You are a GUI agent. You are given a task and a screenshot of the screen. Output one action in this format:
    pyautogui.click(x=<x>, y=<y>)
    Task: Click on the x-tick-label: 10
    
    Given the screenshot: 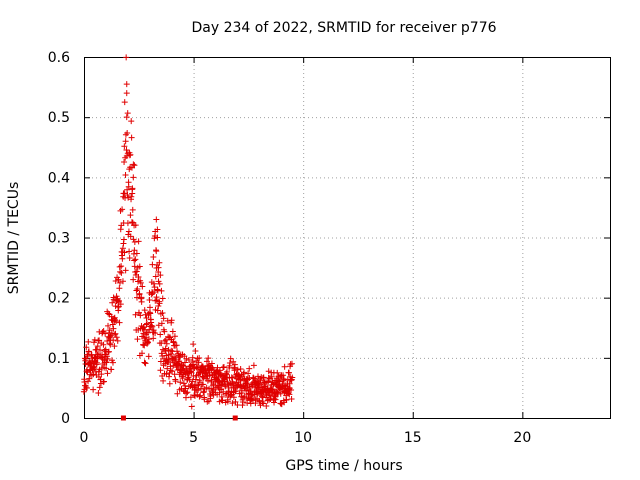 What is the action you would take?
    pyautogui.click(x=303, y=438)
    